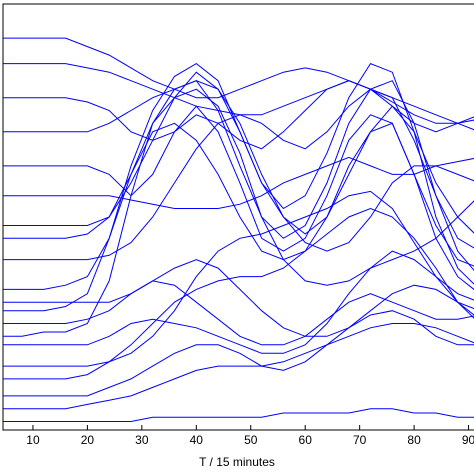 This screenshot has height=474, width=474. What do you see at coordinates (33, 440) in the screenshot?
I see `x-tick-label: 10` at bounding box center [33, 440].